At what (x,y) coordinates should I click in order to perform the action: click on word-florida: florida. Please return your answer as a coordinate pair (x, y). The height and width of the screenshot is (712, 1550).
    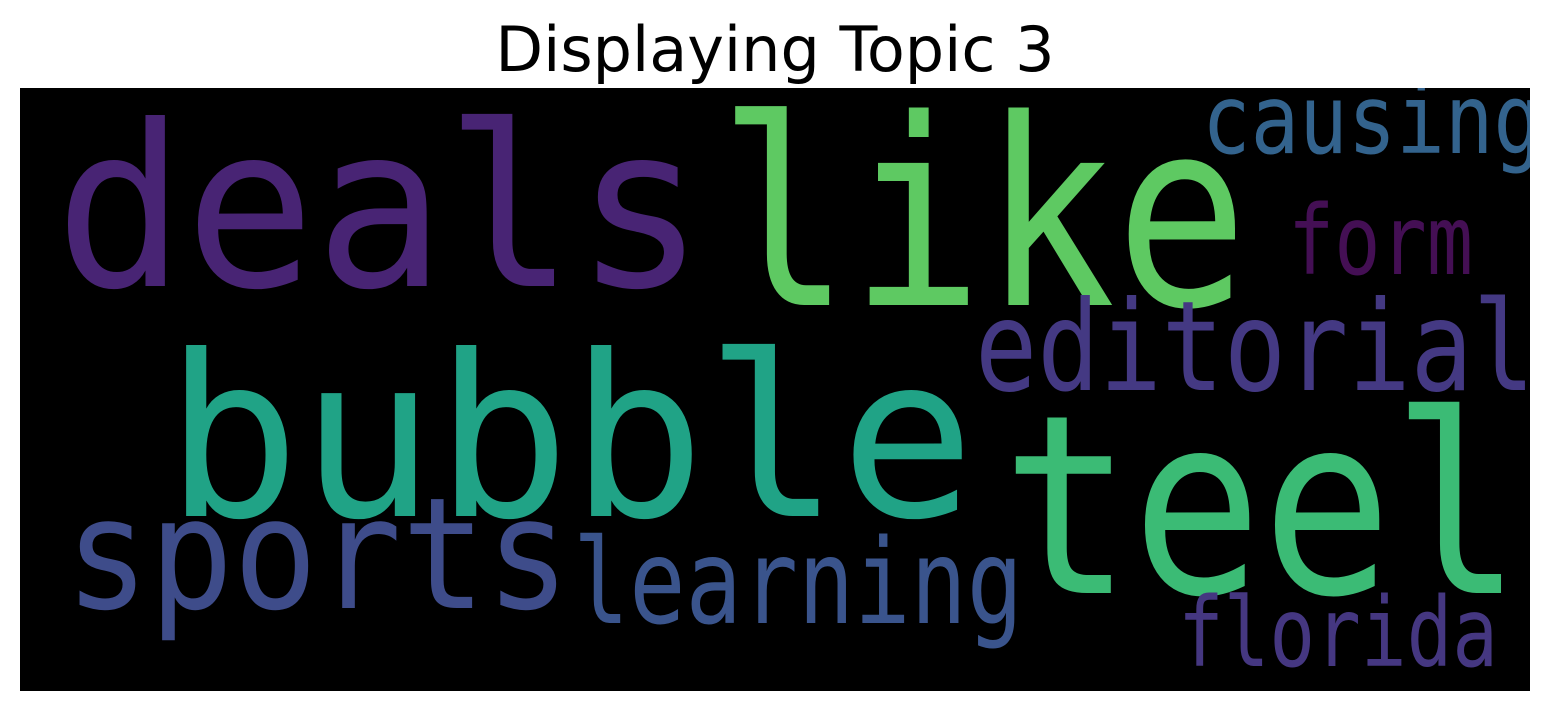
    Looking at the image, I should click on (1338, 633).